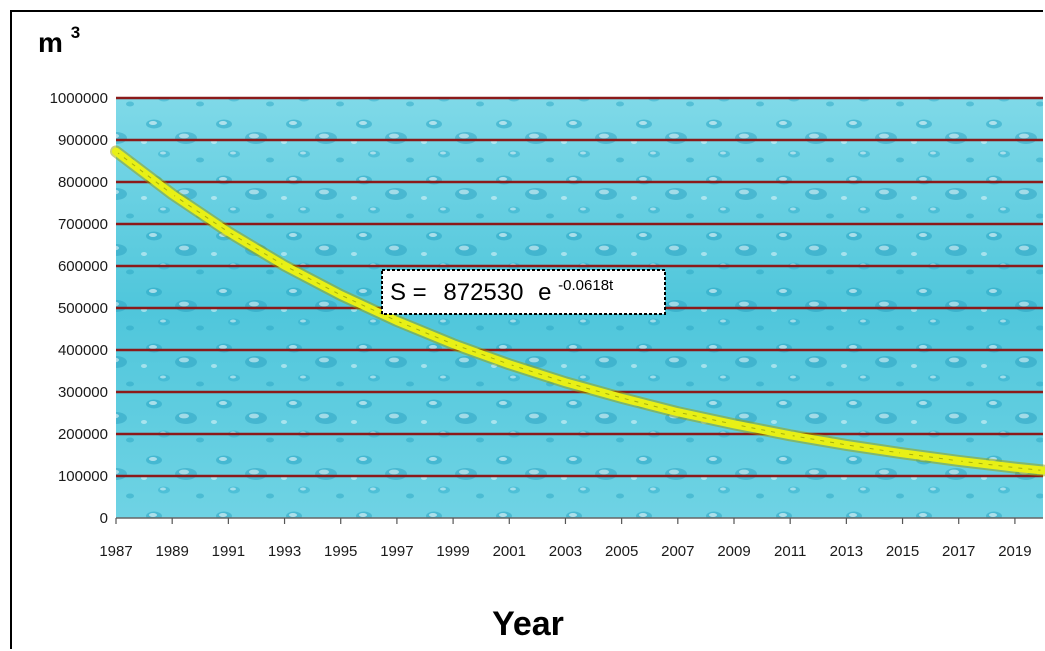 The height and width of the screenshot is (651, 1045). What do you see at coordinates (284, 551) in the screenshot?
I see `x-tick-label: 1993` at bounding box center [284, 551].